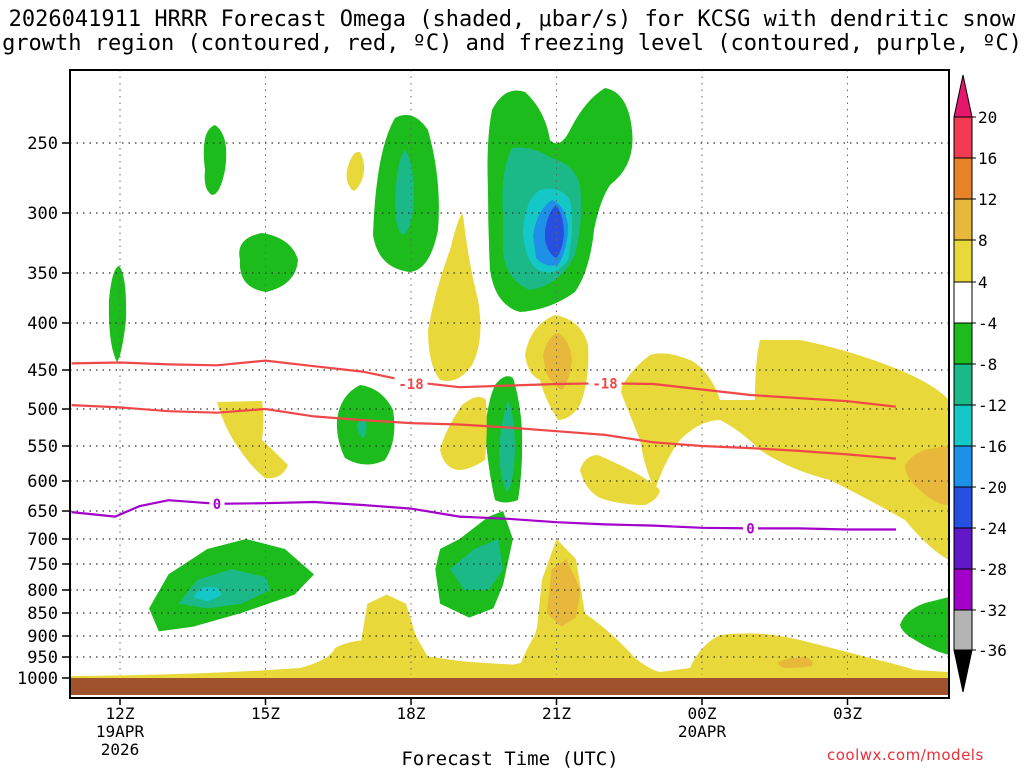 The width and height of the screenshot is (1024, 768). Describe the element at coordinates (362, 428) in the screenshot. I see `shading-teal-mid-left` at that location.